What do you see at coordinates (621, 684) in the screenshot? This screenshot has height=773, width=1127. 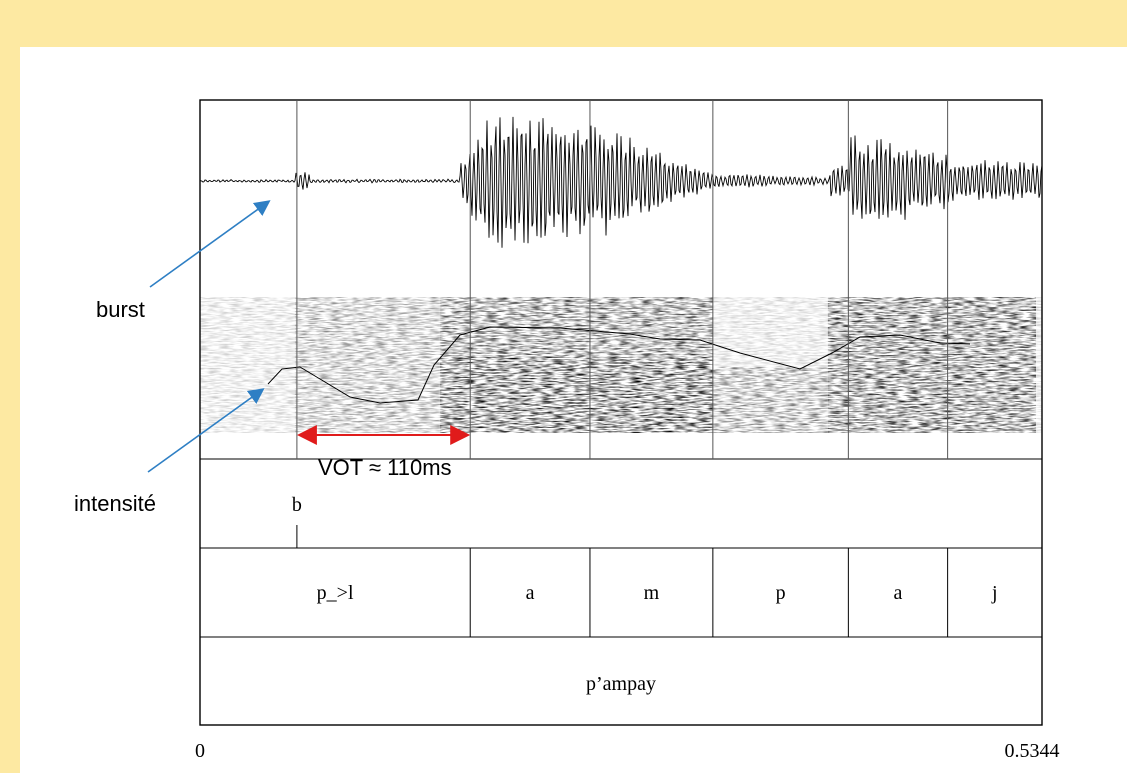 I see `word-label: p’ampay` at bounding box center [621, 684].